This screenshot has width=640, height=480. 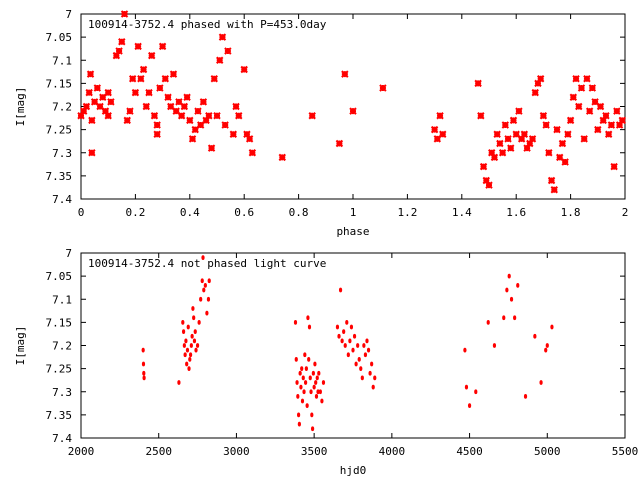 I want to click on unphased-y-tick-label: 7.2, so click(x=62, y=346).